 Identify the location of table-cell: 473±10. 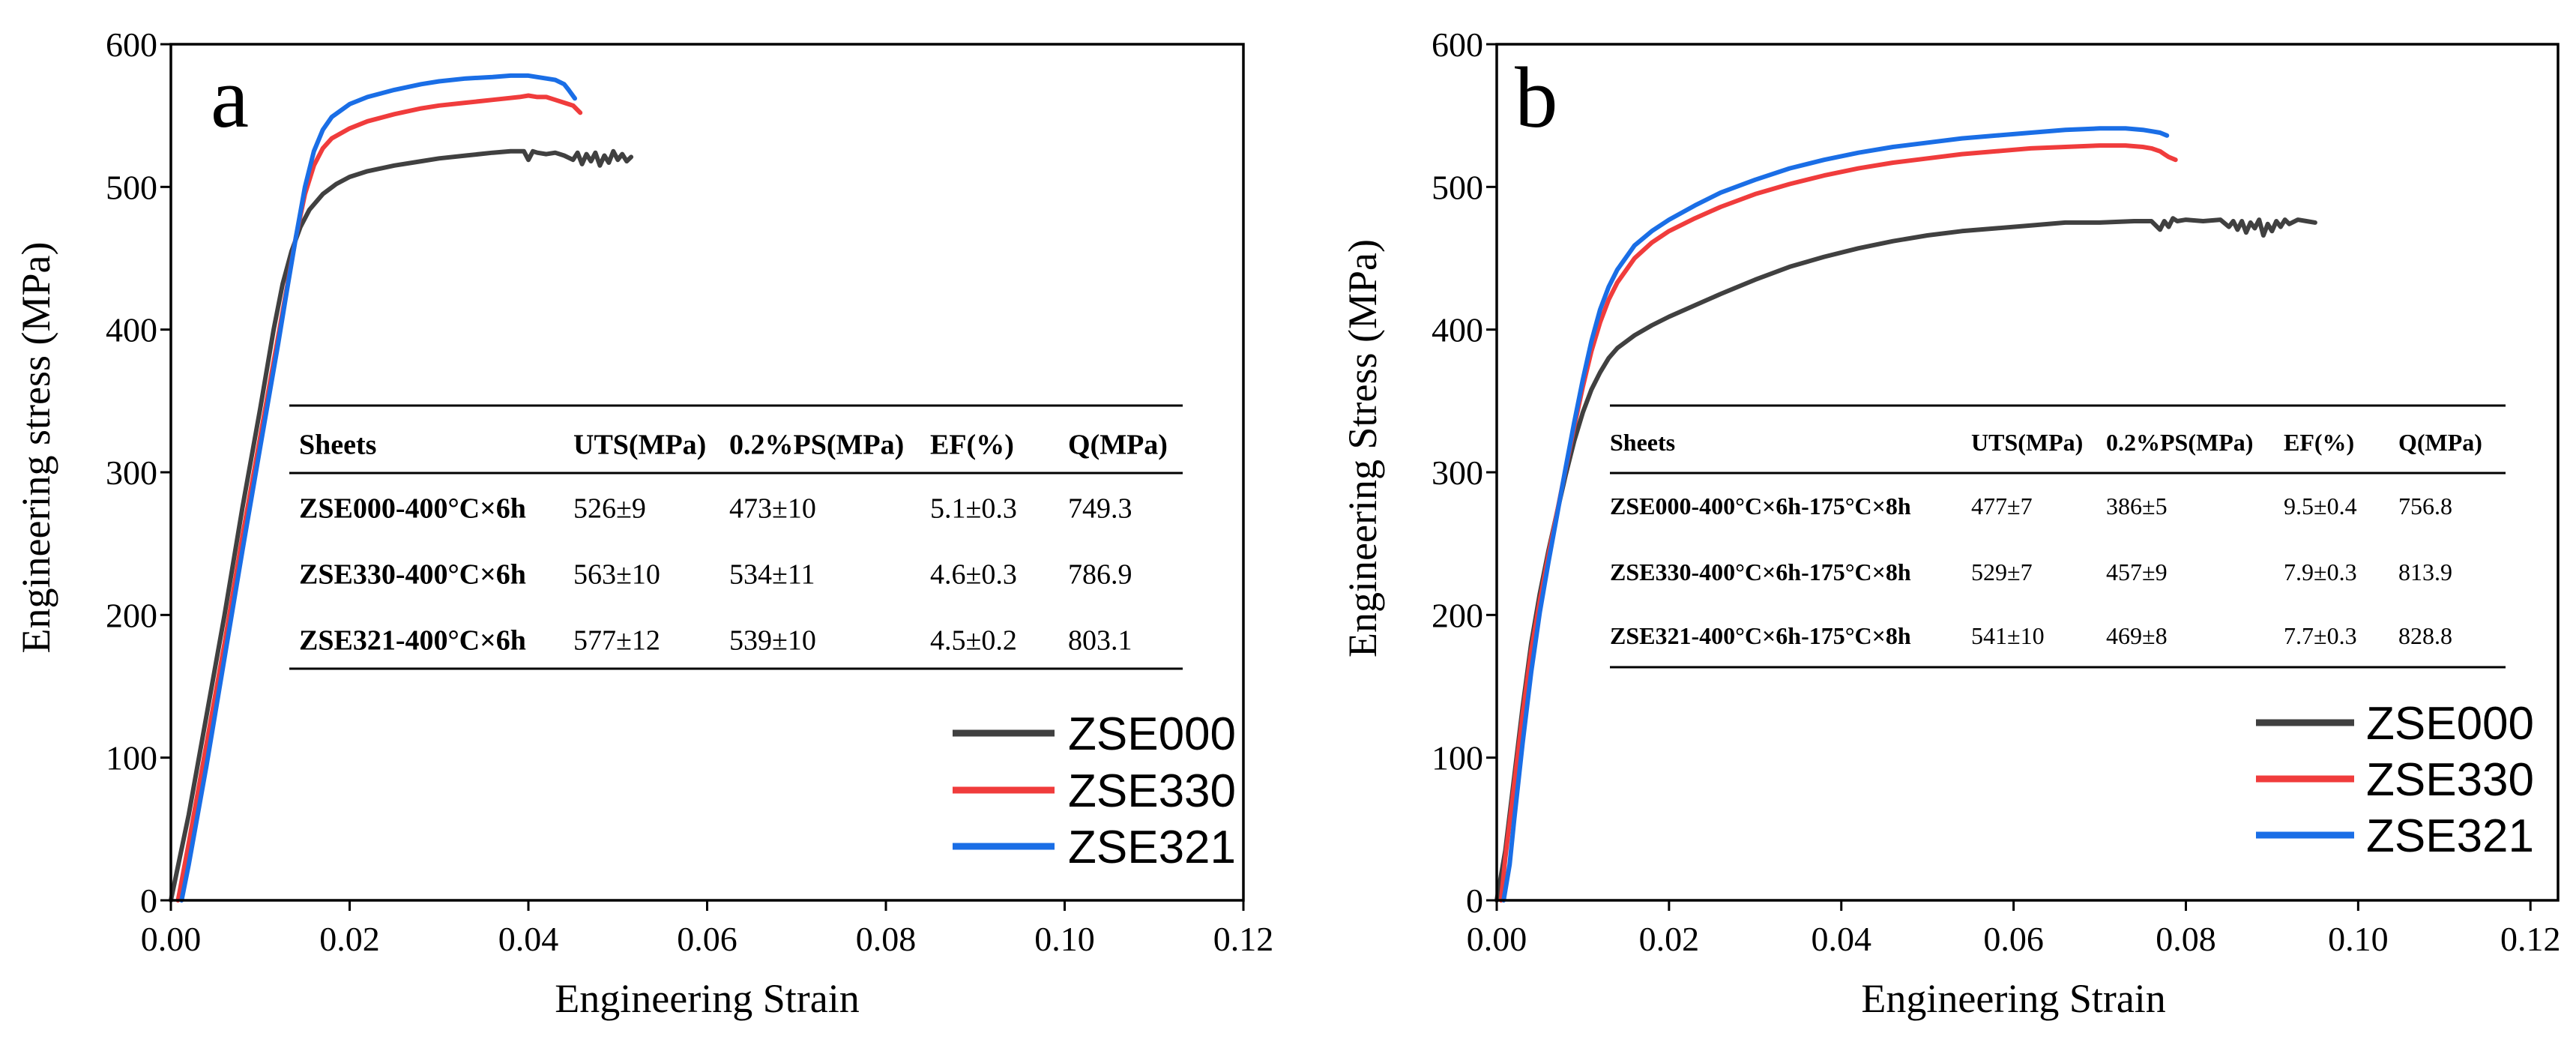
(773, 508).